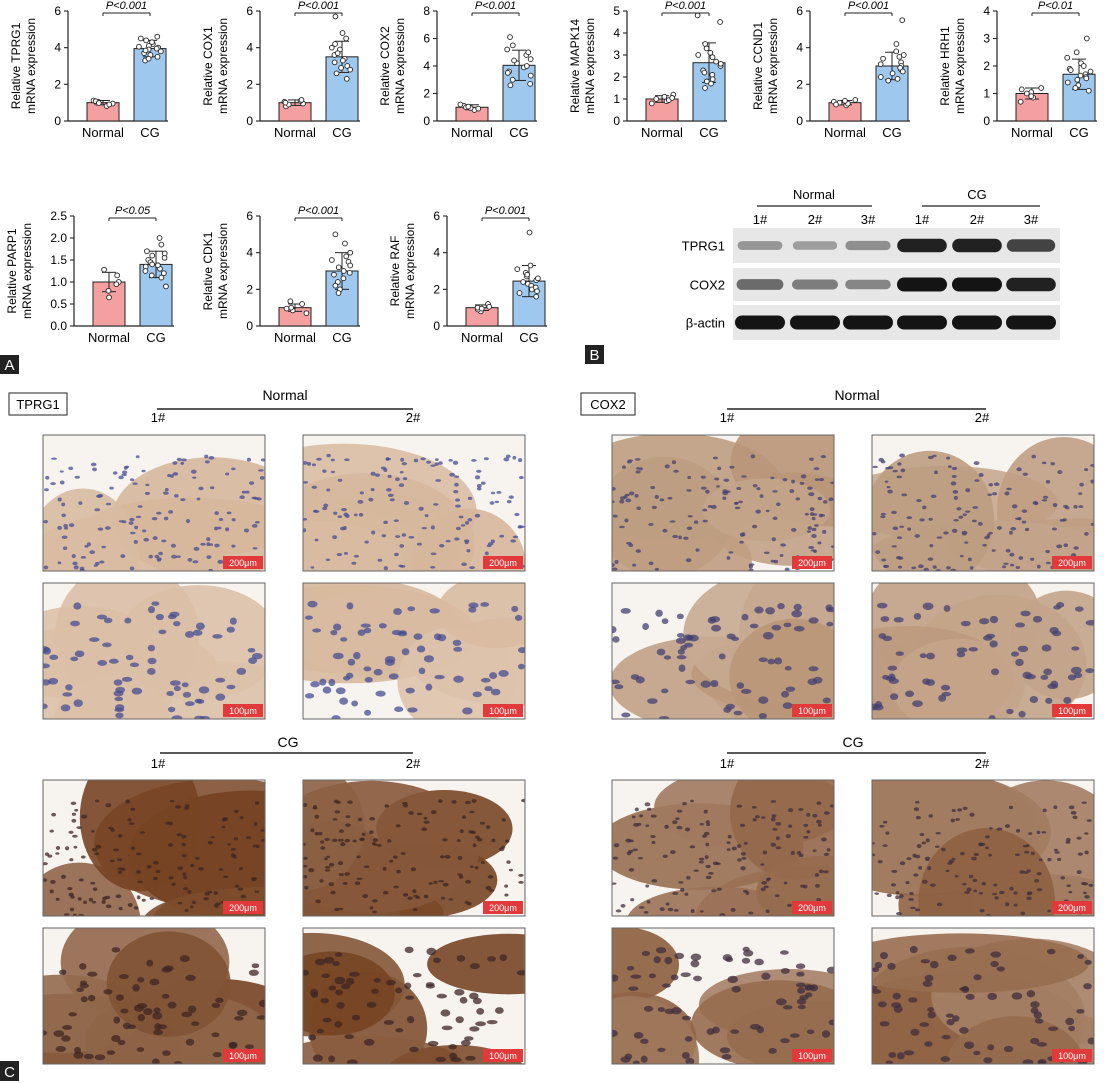 The image size is (1116, 1083). I want to click on p-value: P<0.001, so click(685, 6).